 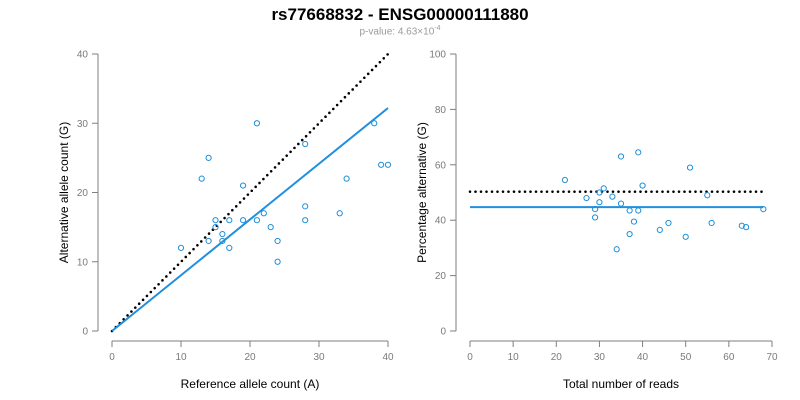 I want to click on y-tick-label: 100, so click(x=437, y=55).